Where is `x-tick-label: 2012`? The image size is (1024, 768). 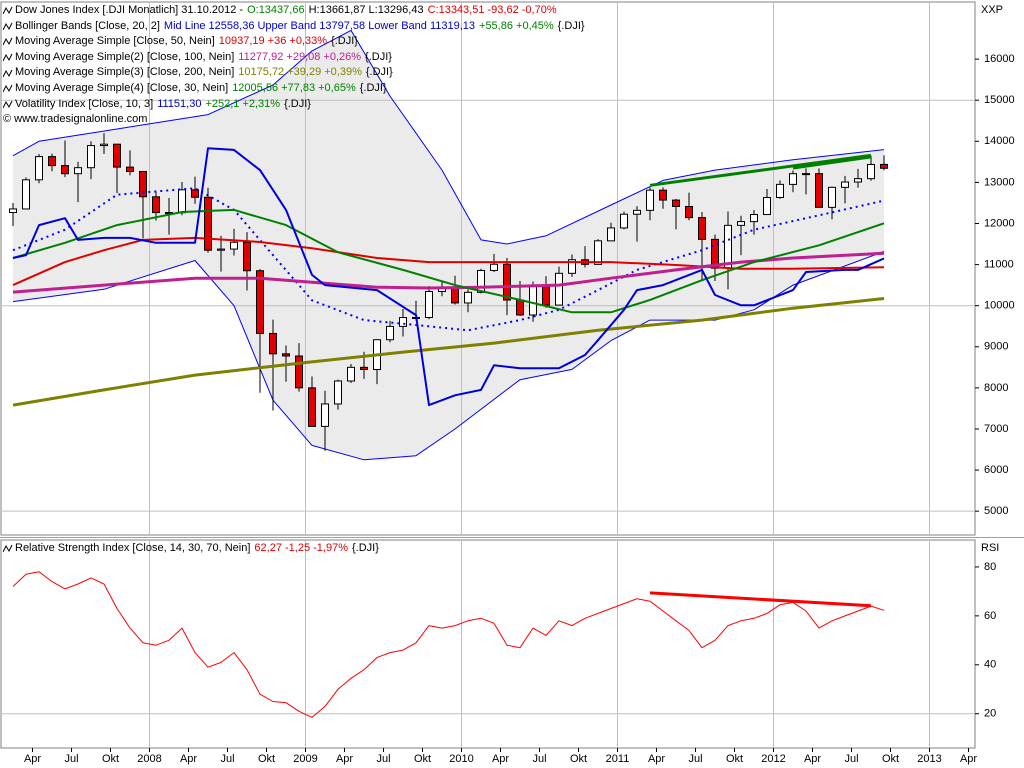 x-tick-label: 2012 is located at coordinates (773, 759).